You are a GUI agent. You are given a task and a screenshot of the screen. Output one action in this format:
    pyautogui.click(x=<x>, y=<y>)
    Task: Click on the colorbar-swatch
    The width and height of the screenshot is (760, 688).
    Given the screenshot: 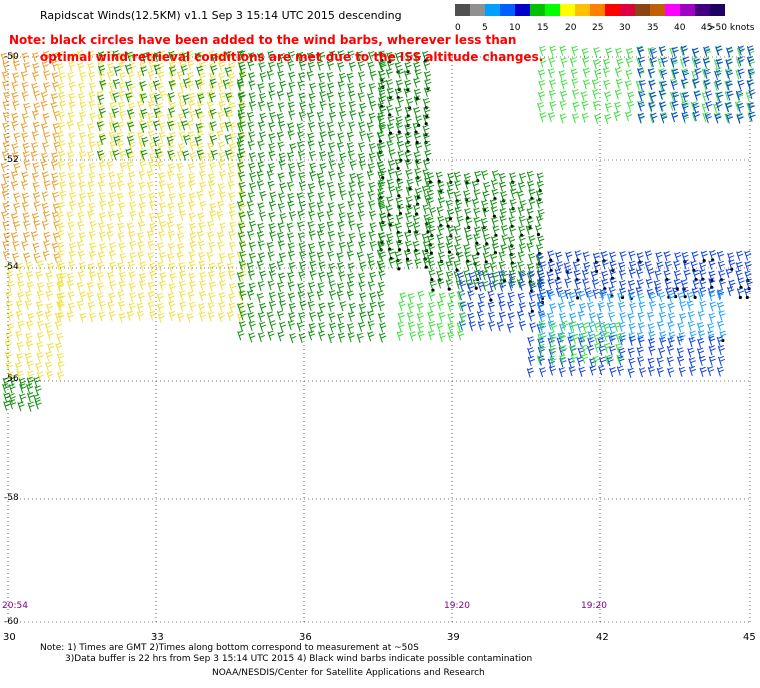 What is the action you would take?
    pyautogui.click(x=462, y=10)
    